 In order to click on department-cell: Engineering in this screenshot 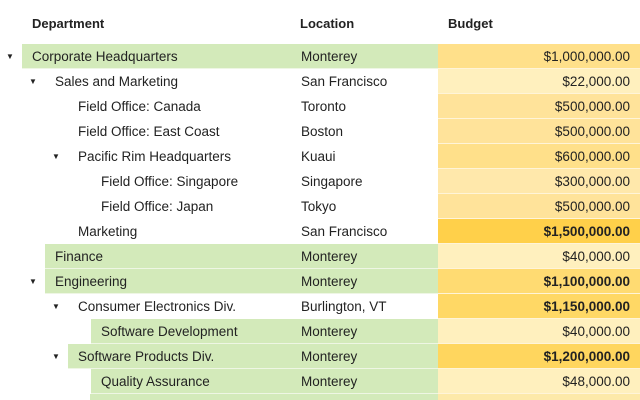, I will do `click(168, 281)`.